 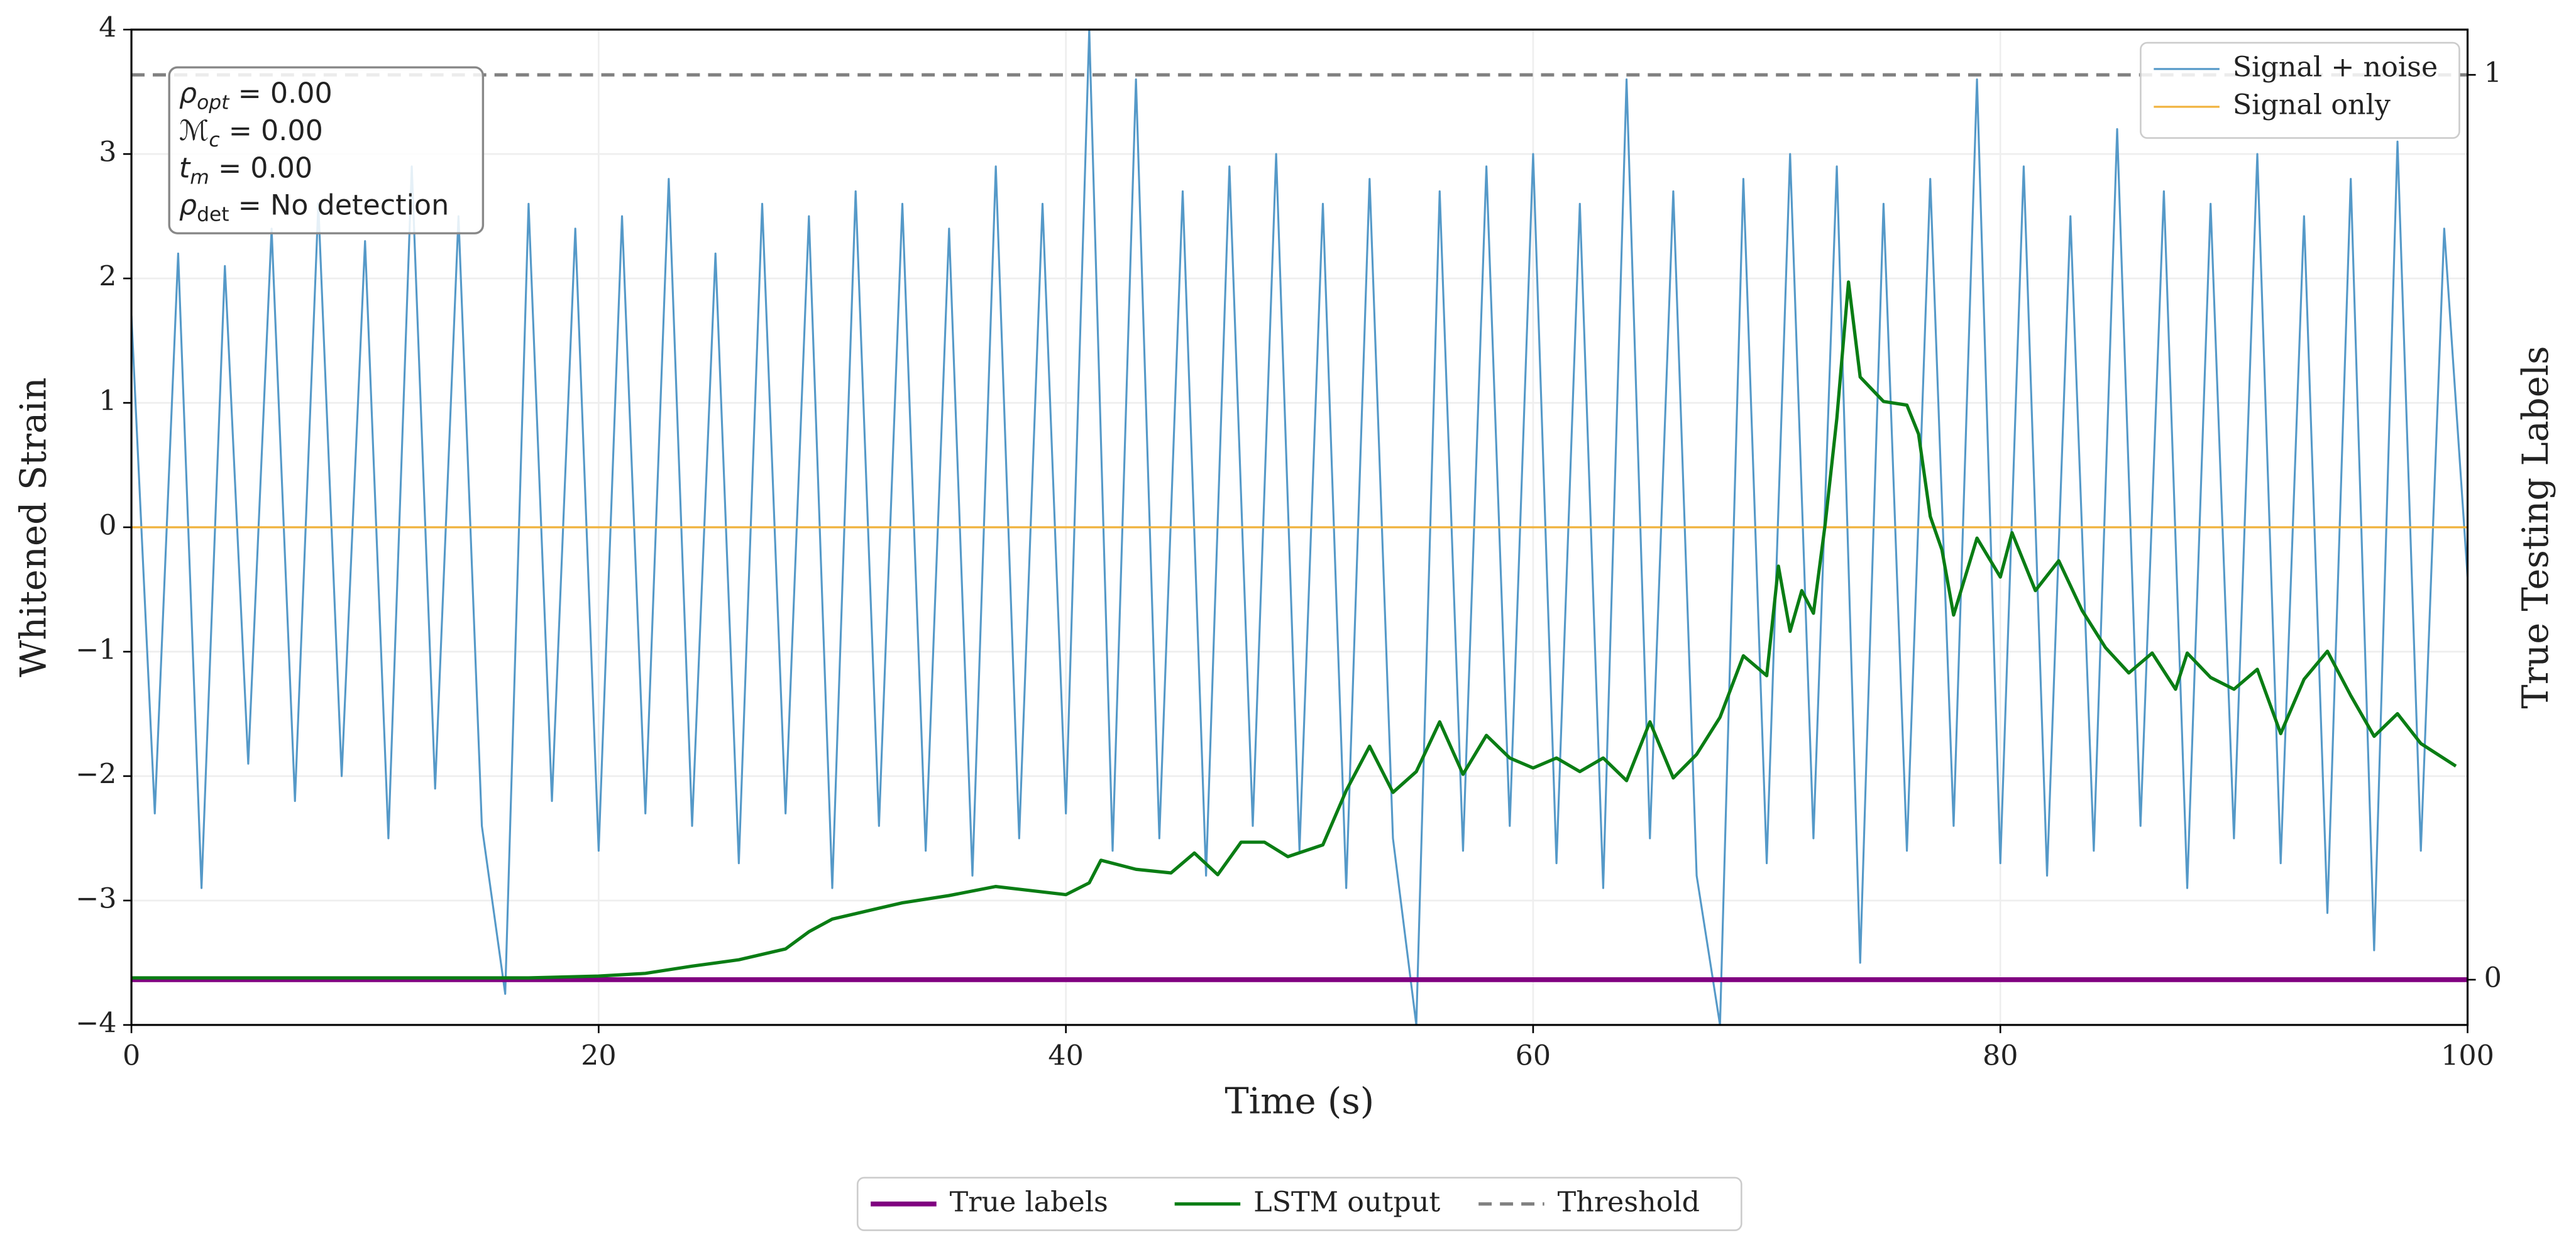 I want to click on annotation-text: ℳc = 0.00, so click(x=251, y=133).